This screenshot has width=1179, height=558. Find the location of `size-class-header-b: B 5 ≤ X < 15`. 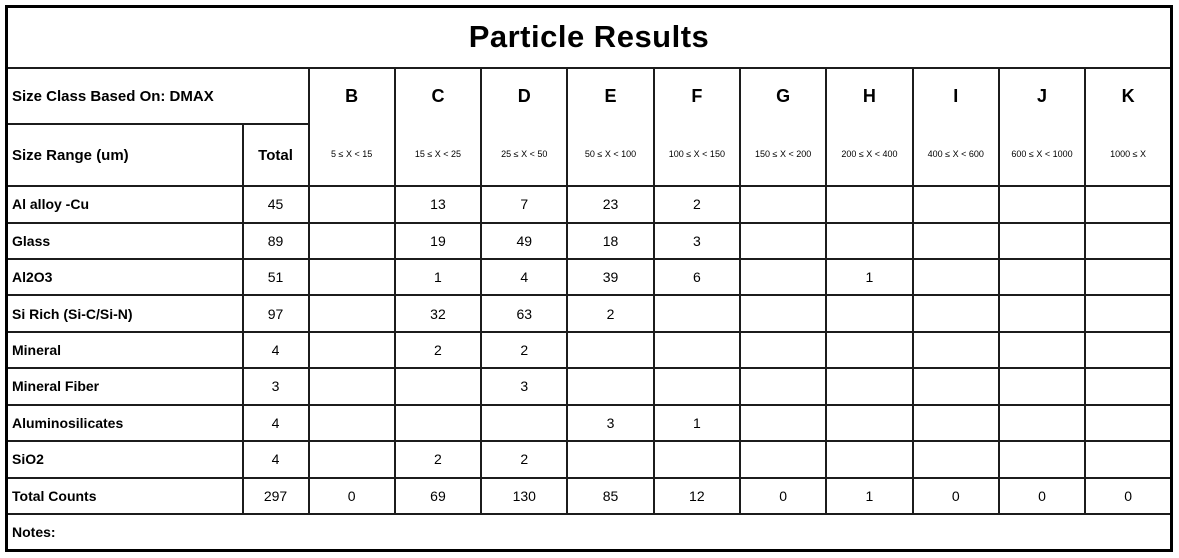

size-class-header-b: B 5 ≤ X < 15 is located at coordinates (351, 127).